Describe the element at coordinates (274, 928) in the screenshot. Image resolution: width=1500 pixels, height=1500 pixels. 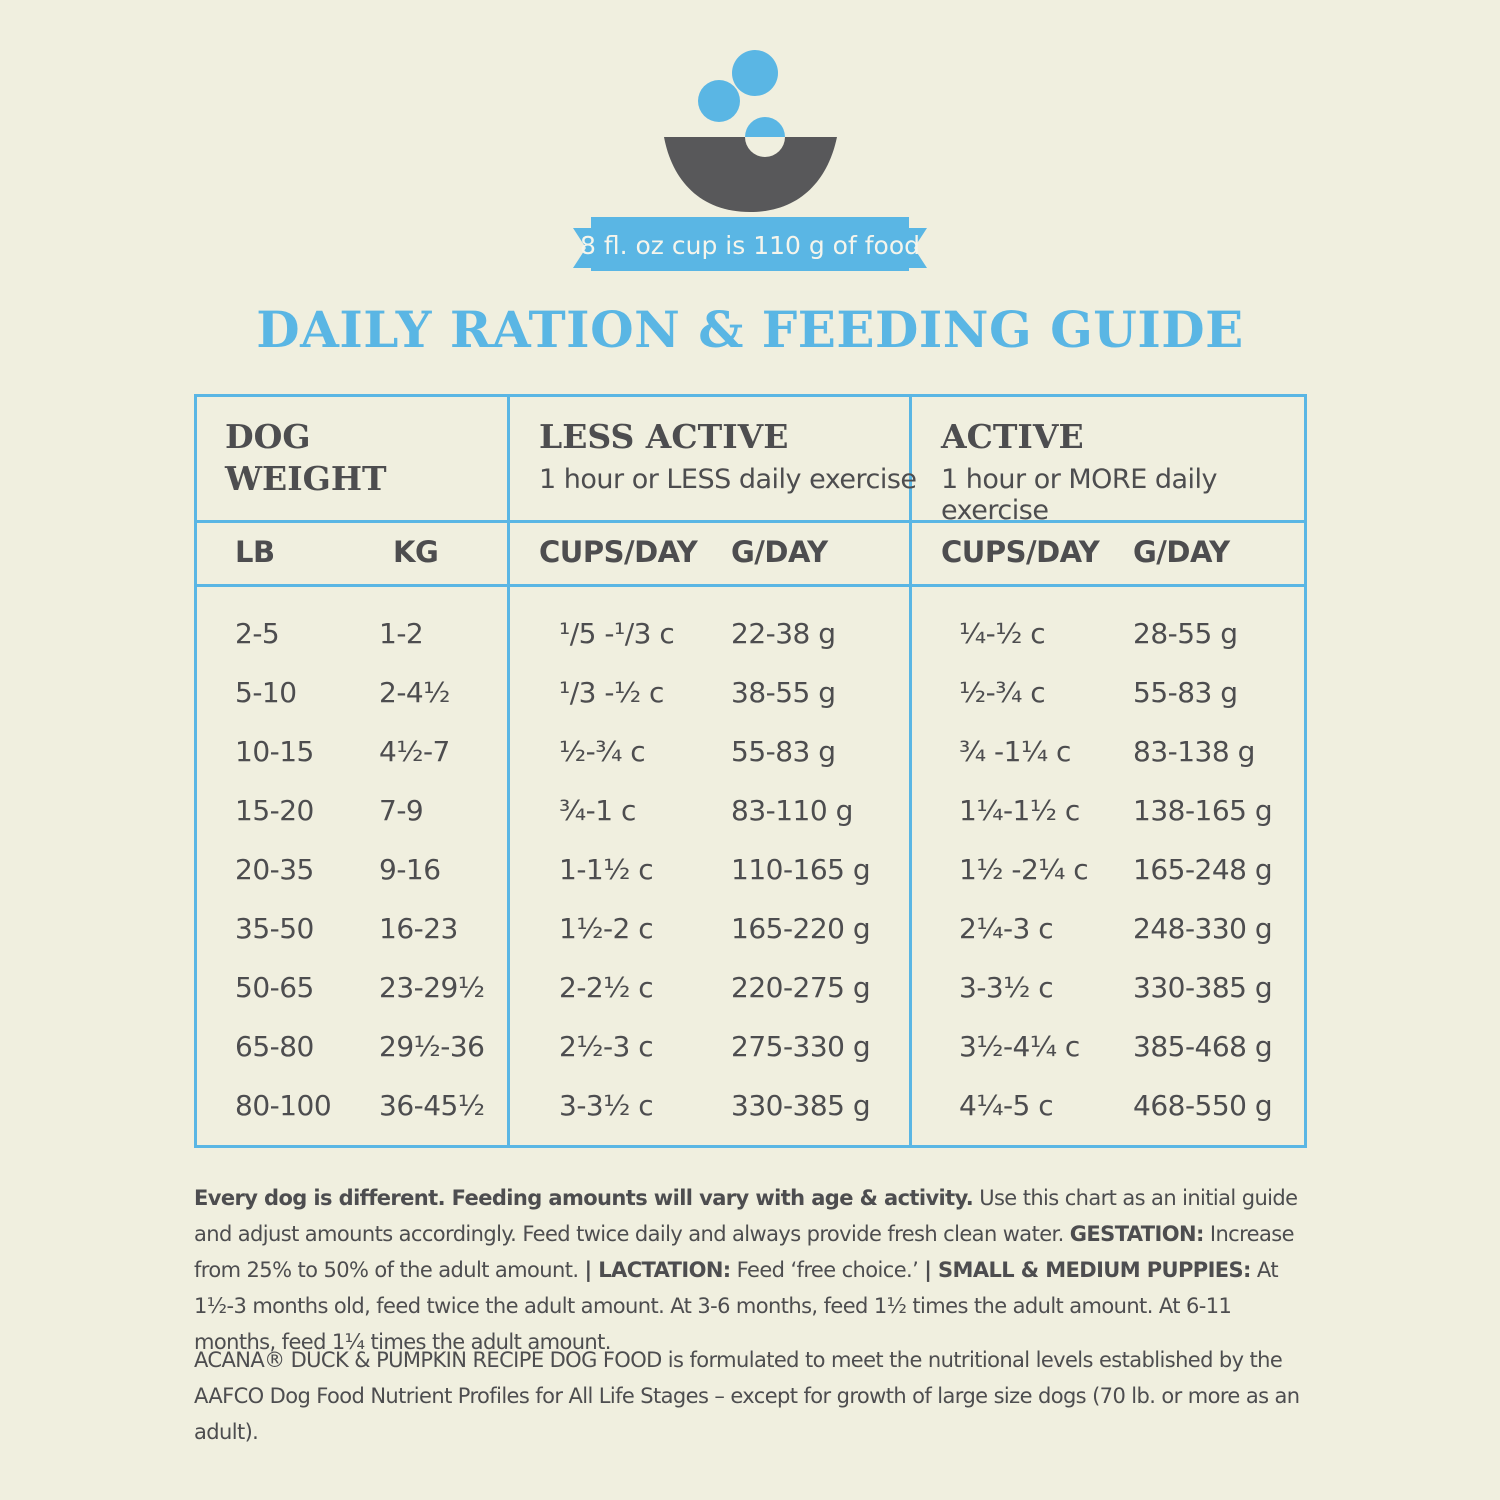
I see `table-cell-lb: 35-50` at that location.